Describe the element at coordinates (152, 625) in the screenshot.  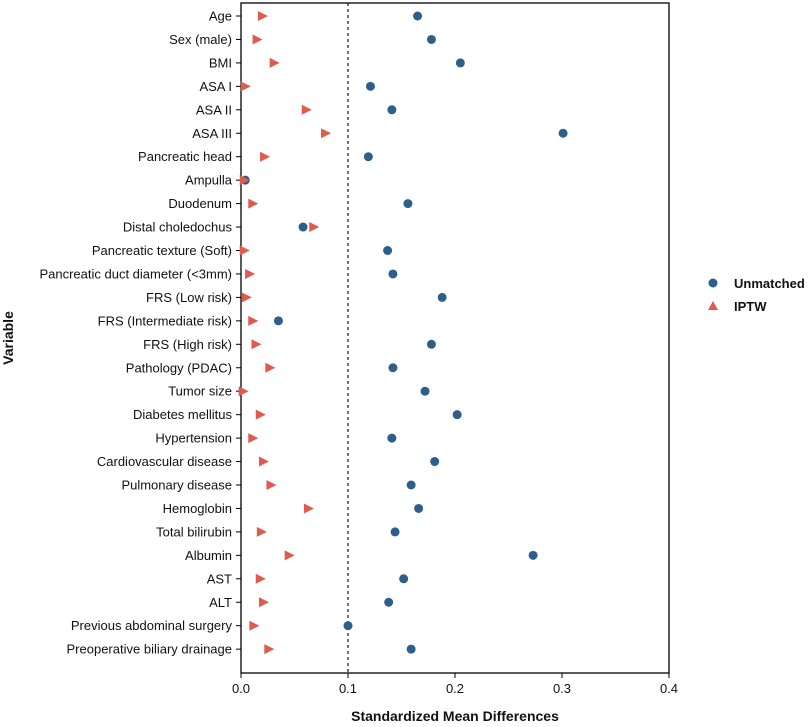
I see `category-label: Previous abdominal surgery` at that location.